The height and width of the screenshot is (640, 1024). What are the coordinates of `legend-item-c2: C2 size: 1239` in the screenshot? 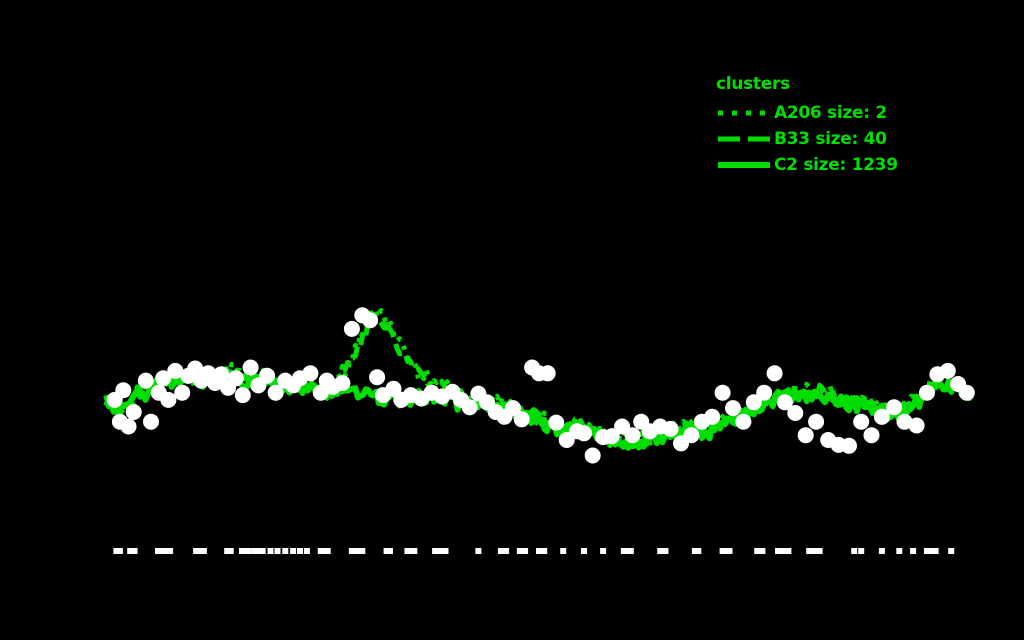 It's located at (862, 165).